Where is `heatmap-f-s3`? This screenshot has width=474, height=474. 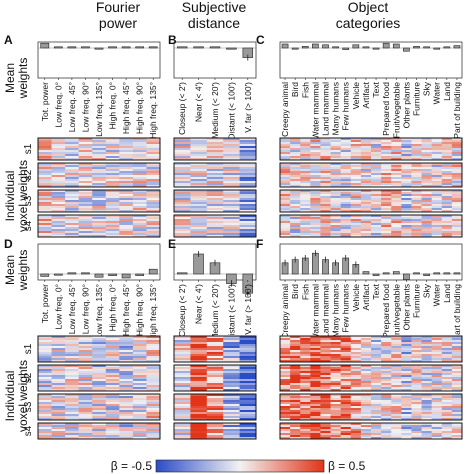 heatmap-f-s3 is located at coordinates (371, 407).